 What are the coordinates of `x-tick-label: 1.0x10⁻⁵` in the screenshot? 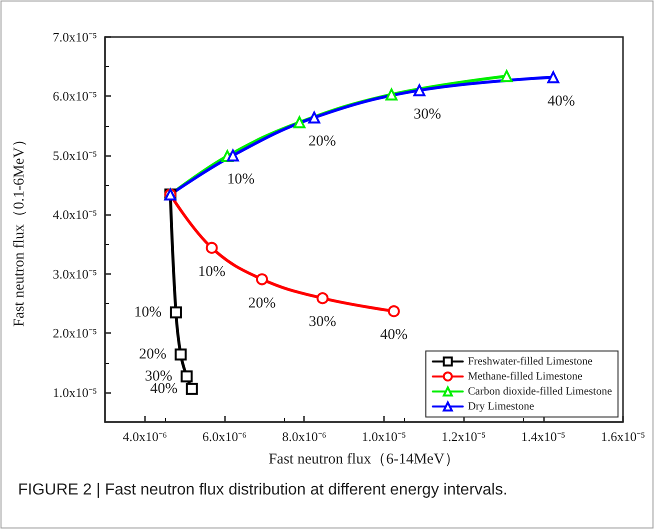 It's located at (384, 436).